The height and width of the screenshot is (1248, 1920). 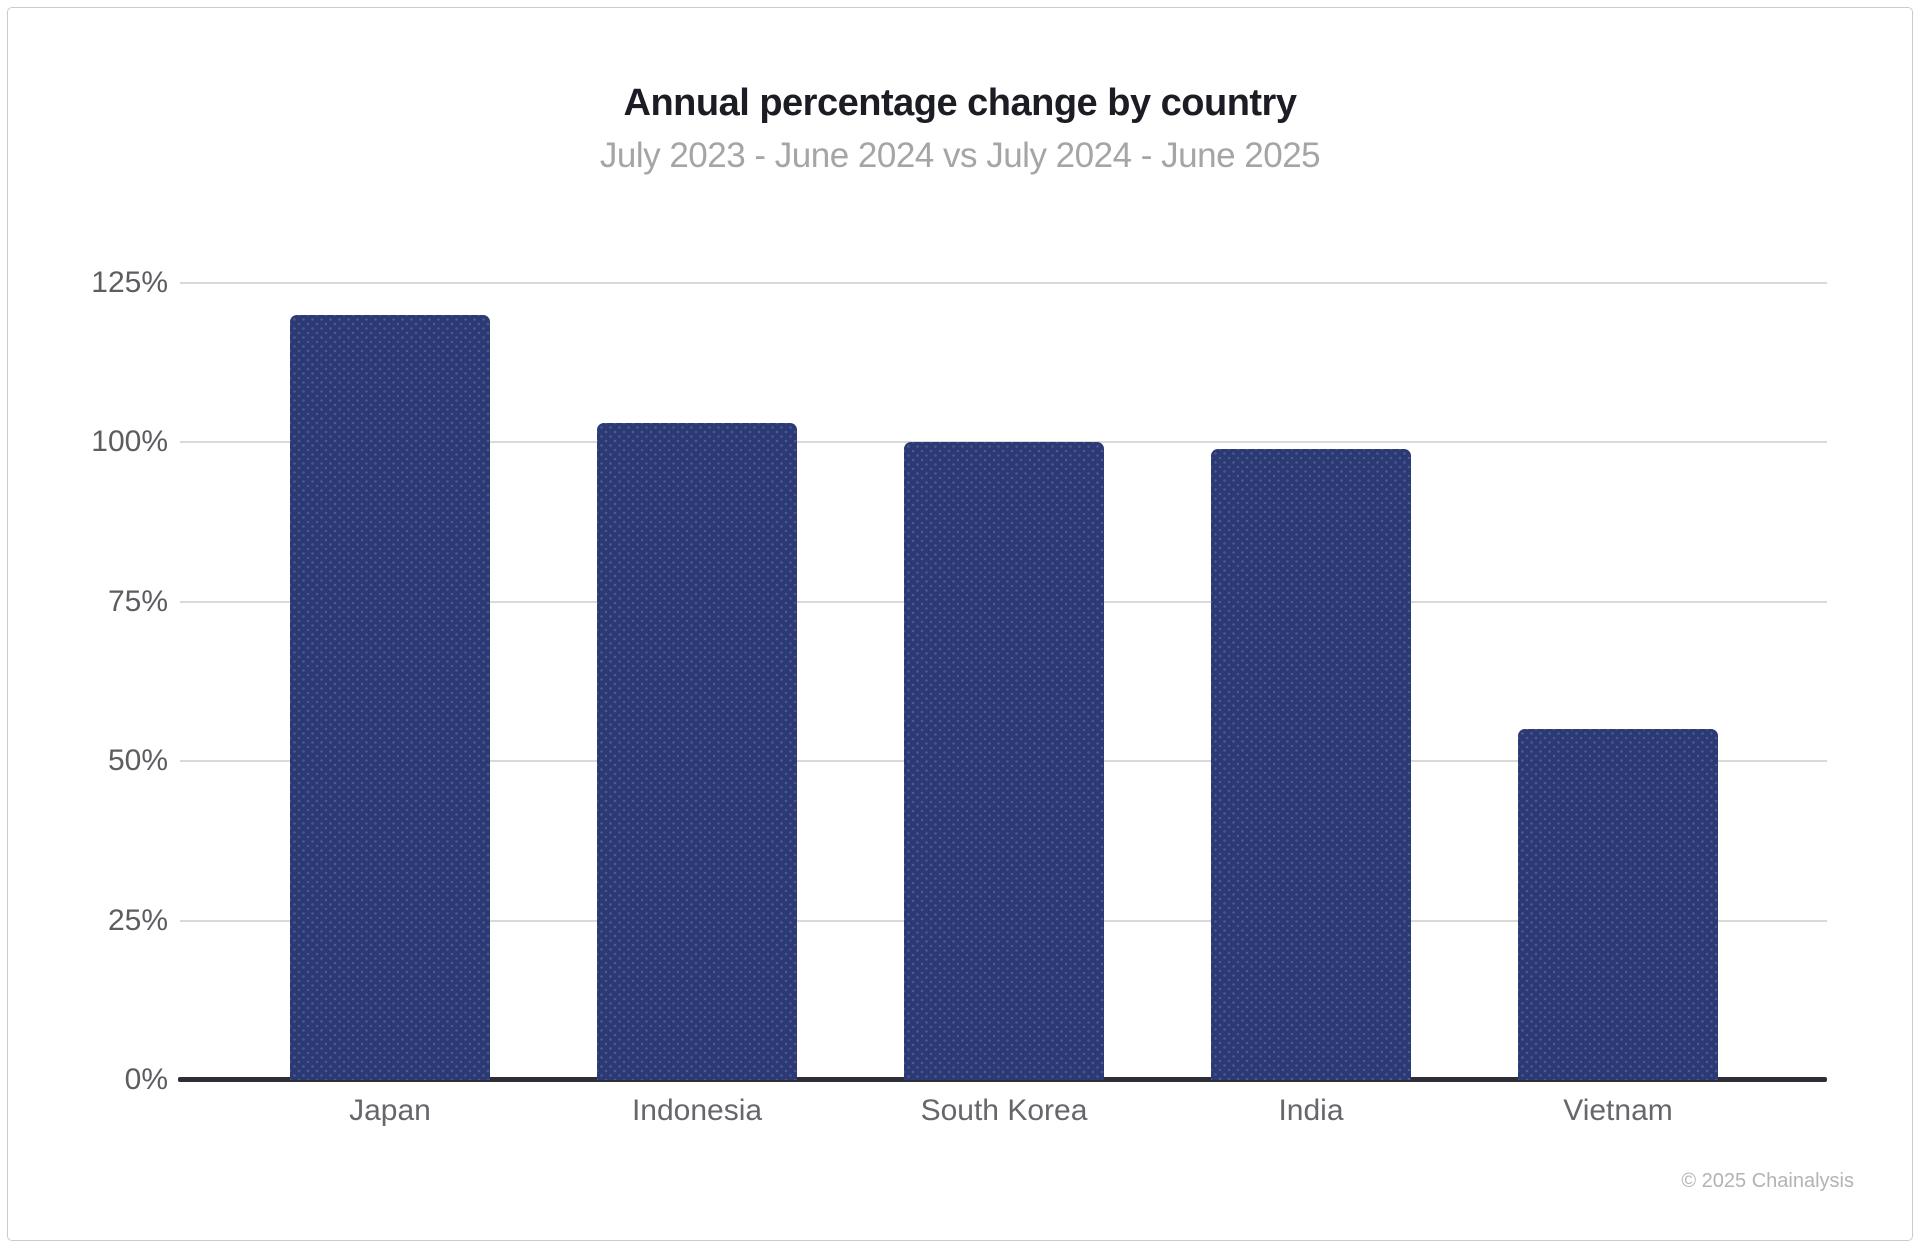 What do you see at coordinates (1311, 764) in the screenshot?
I see `bar-india` at bounding box center [1311, 764].